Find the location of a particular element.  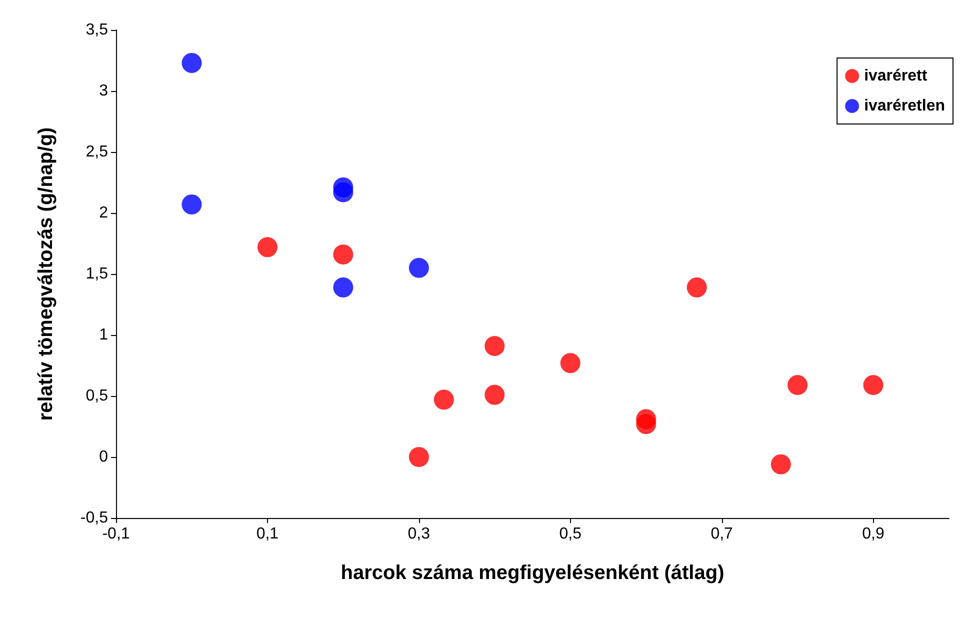

y-tick-label: 3 is located at coordinates (103, 91).